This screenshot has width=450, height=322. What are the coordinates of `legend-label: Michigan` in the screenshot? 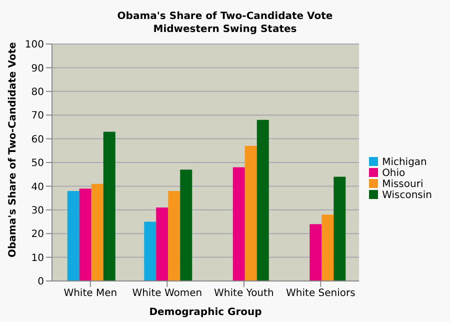 It's located at (404, 162).